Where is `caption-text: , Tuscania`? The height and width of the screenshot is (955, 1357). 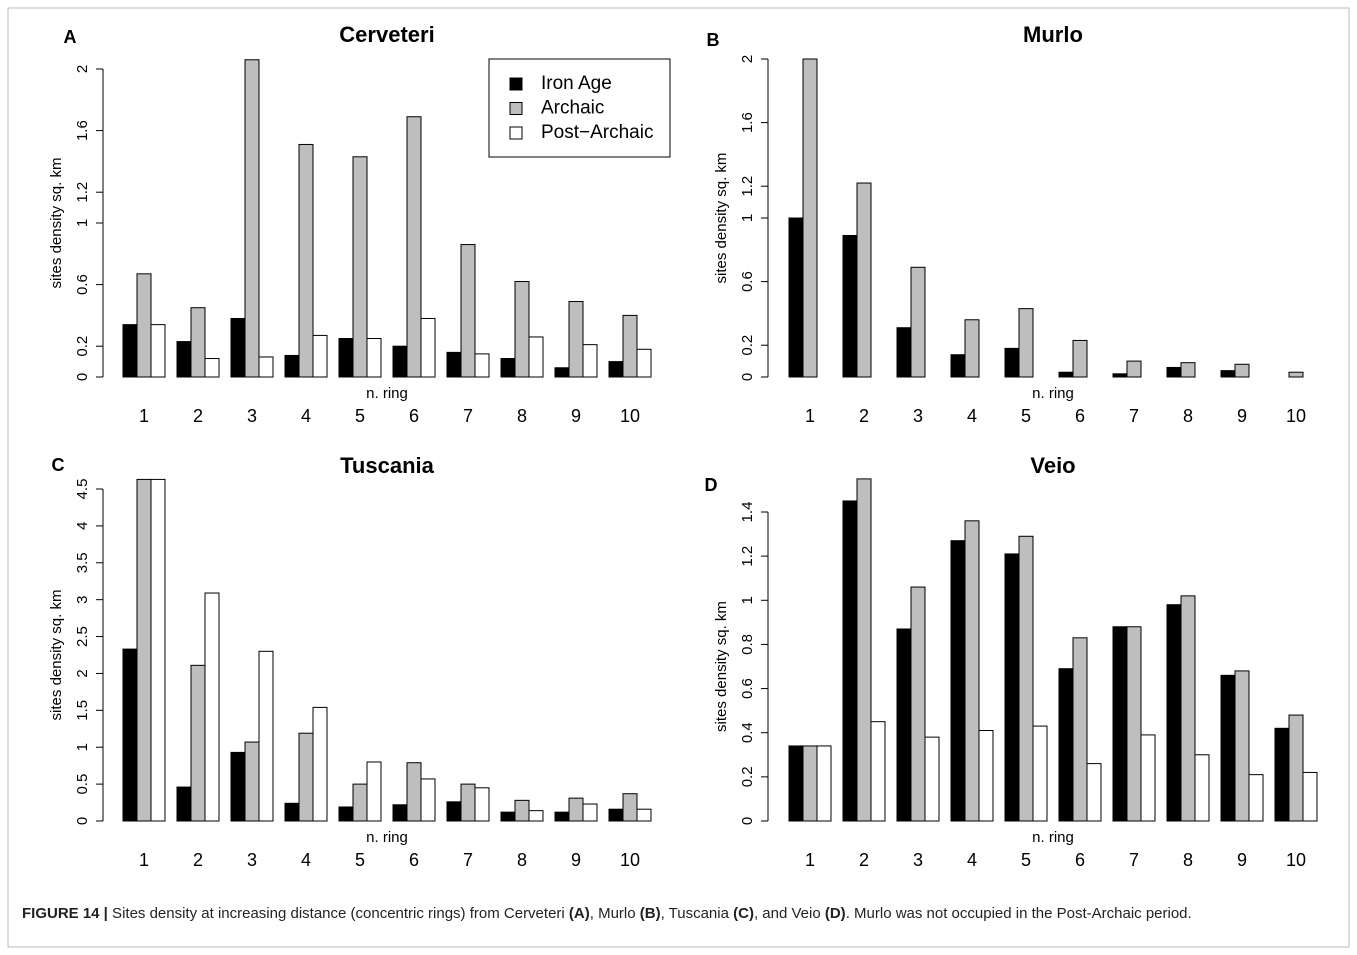
caption-text: , Tuscania is located at coordinates (697, 913).